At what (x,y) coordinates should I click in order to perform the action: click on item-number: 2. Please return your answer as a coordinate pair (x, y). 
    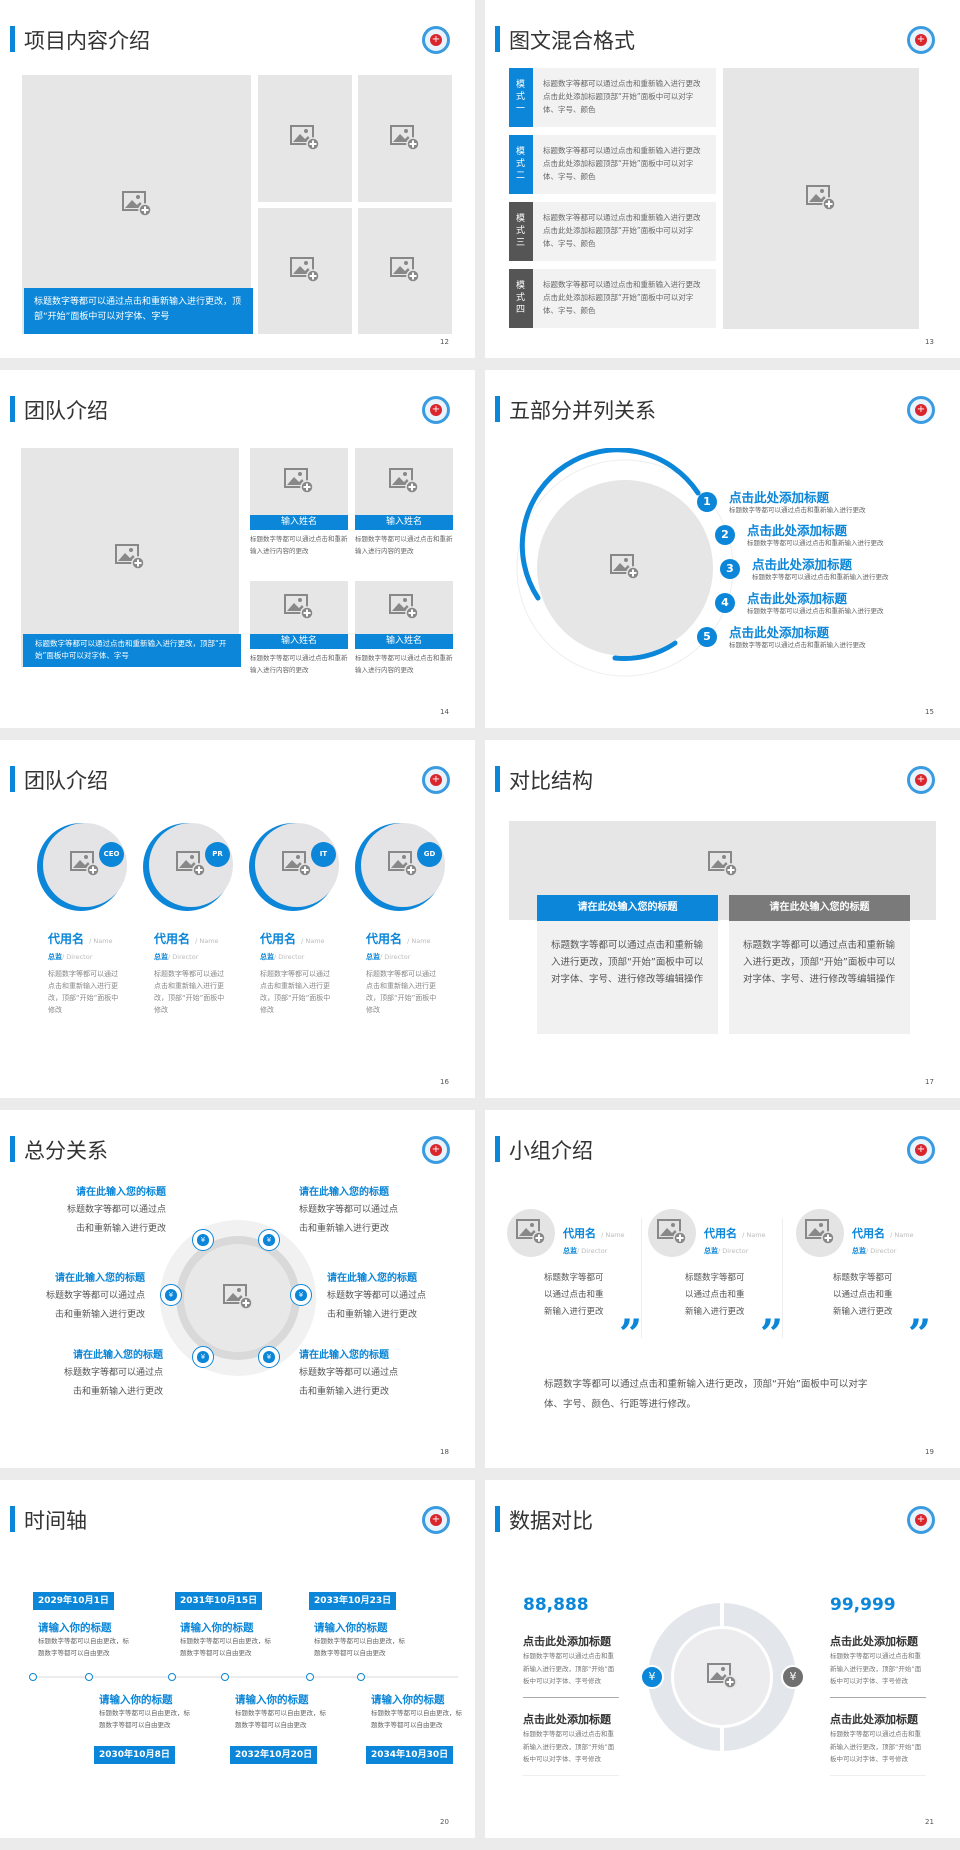
    Looking at the image, I should click on (725, 535).